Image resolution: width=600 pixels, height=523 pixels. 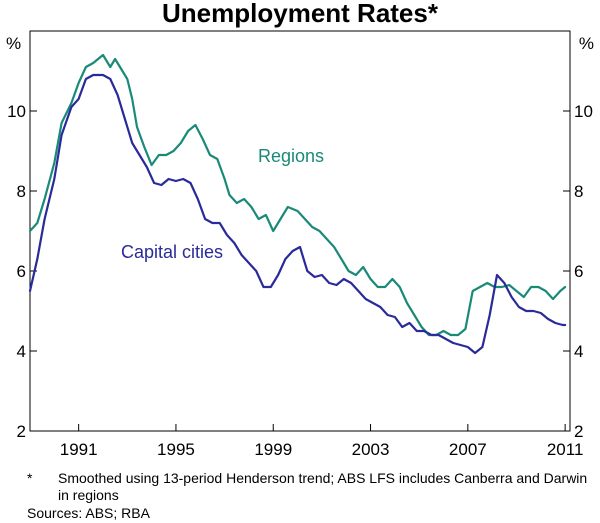 I want to click on y-axis-unit-left: %, so click(x=13, y=43).